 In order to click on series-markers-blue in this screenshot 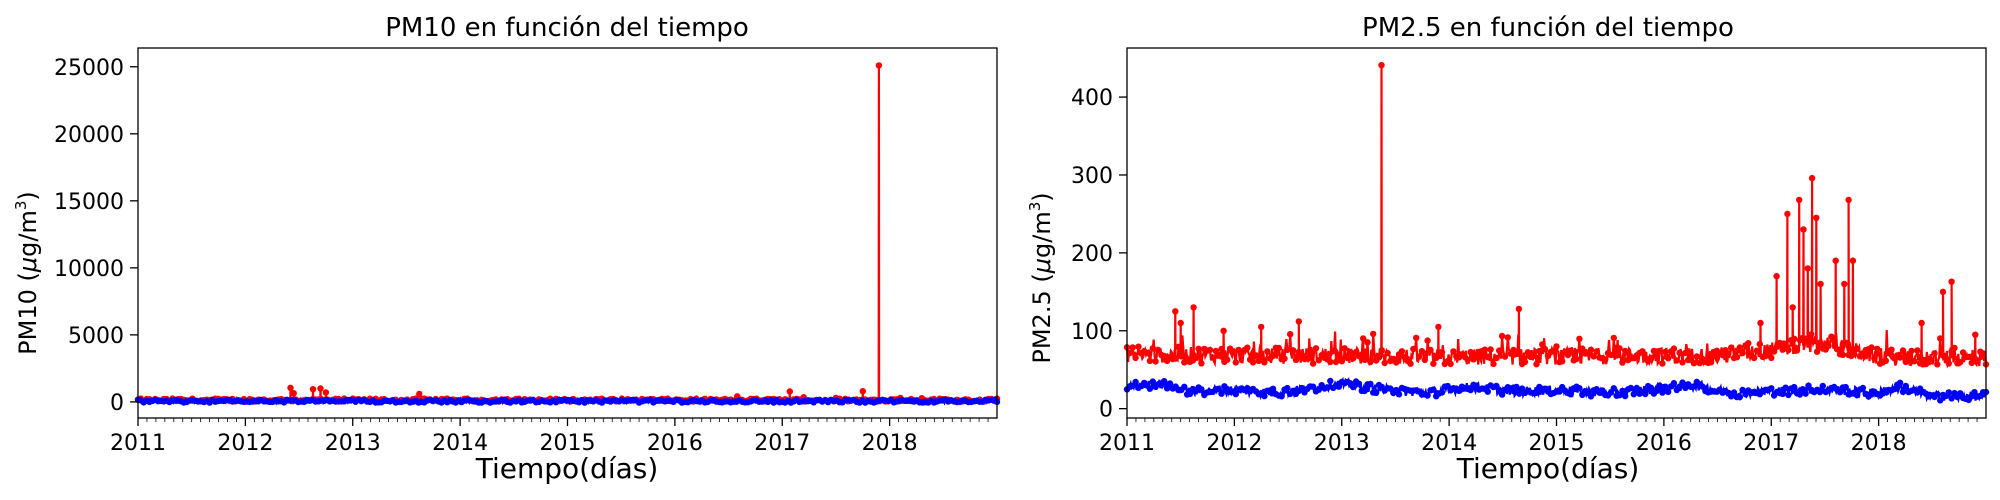, I will do `click(1556, 390)`.